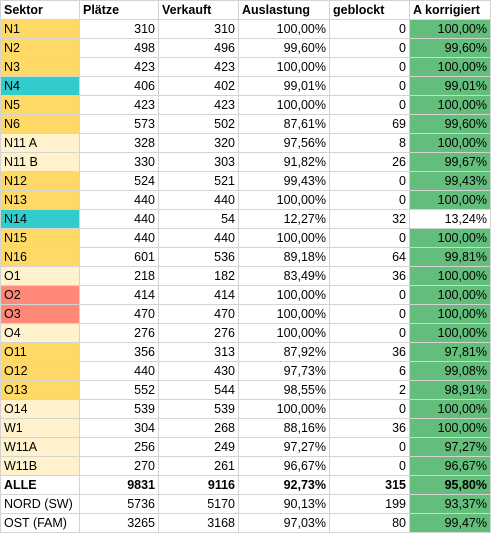  I want to click on cell-a-korrigiert: 99,08%, so click(450, 371).